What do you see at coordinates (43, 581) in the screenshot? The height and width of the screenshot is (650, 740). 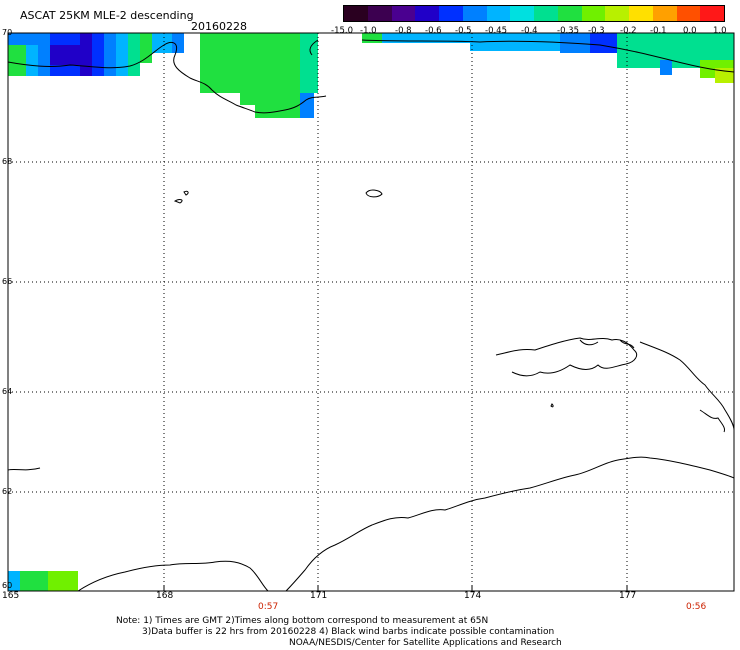 I see `wind-data-swath-south` at bounding box center [43, 581].